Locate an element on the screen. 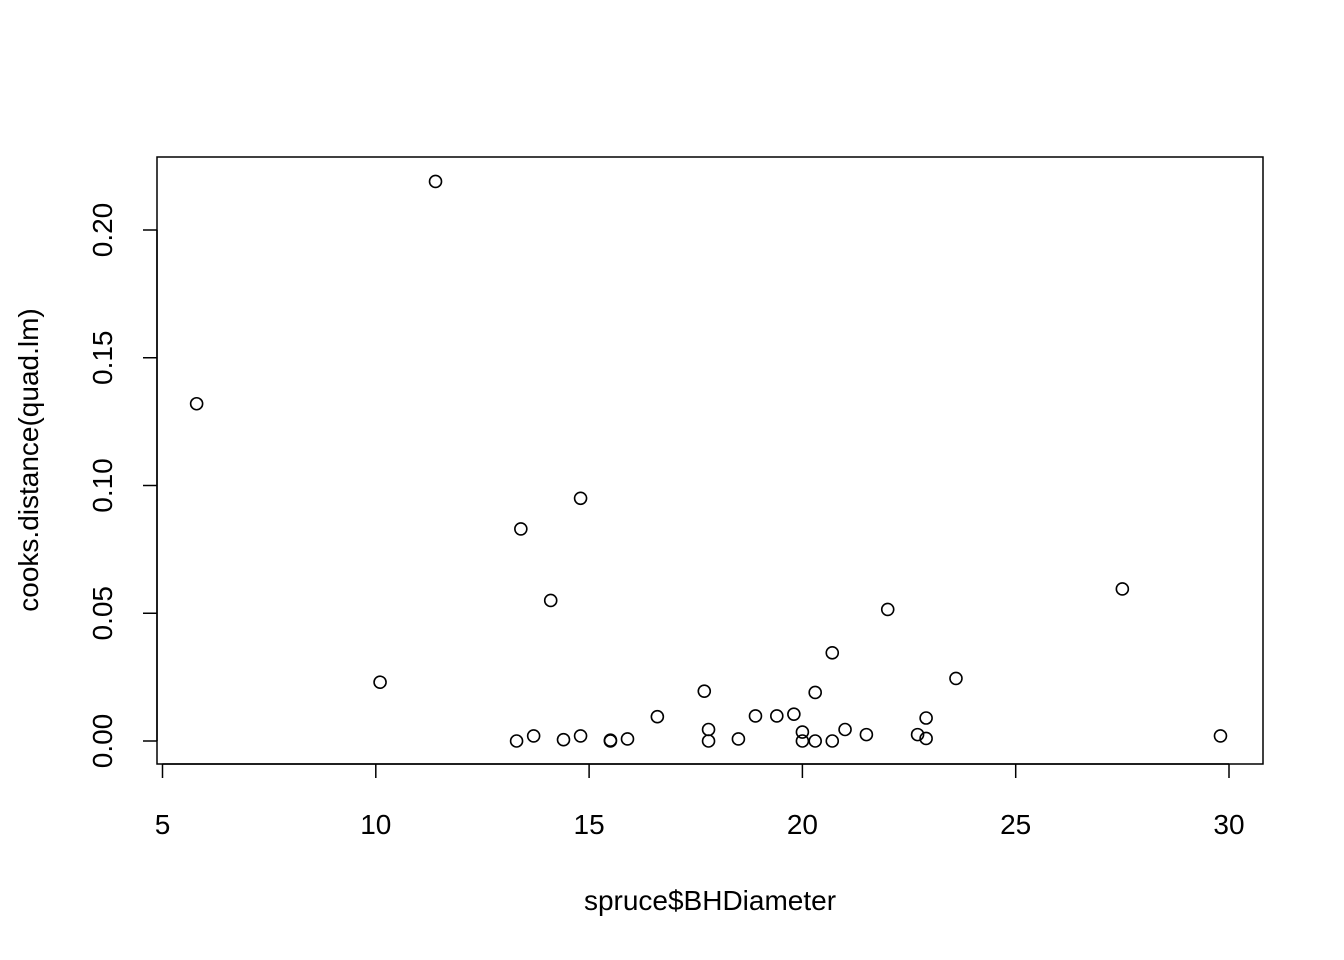 This screenshot has width=1344, height=960. x-tick-label: 30 is located at coordinates (1228, 824).